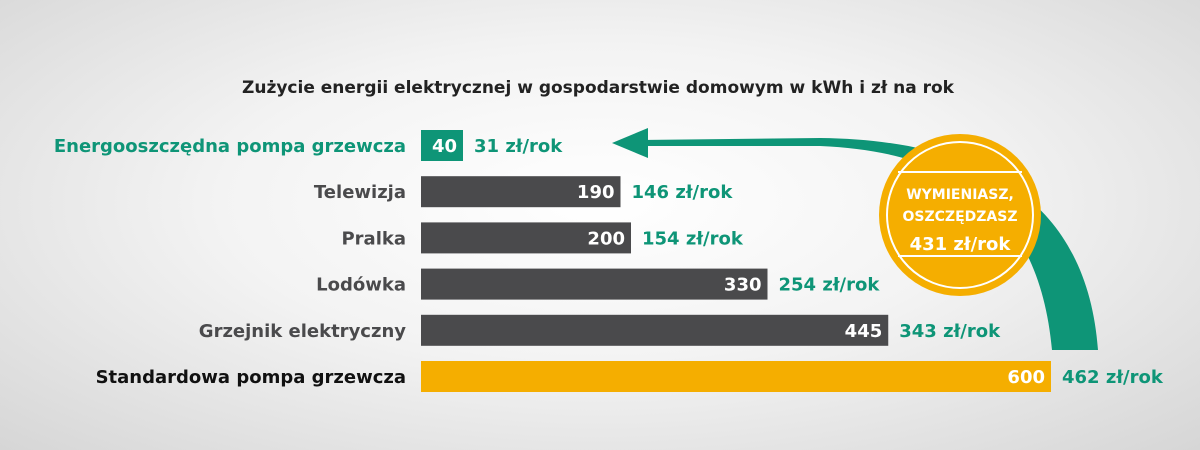 The width and height of the screenshot is (1200, 450). I want to click on badge-text-line: OSZCZĘDZASZ, so click(960, 217).